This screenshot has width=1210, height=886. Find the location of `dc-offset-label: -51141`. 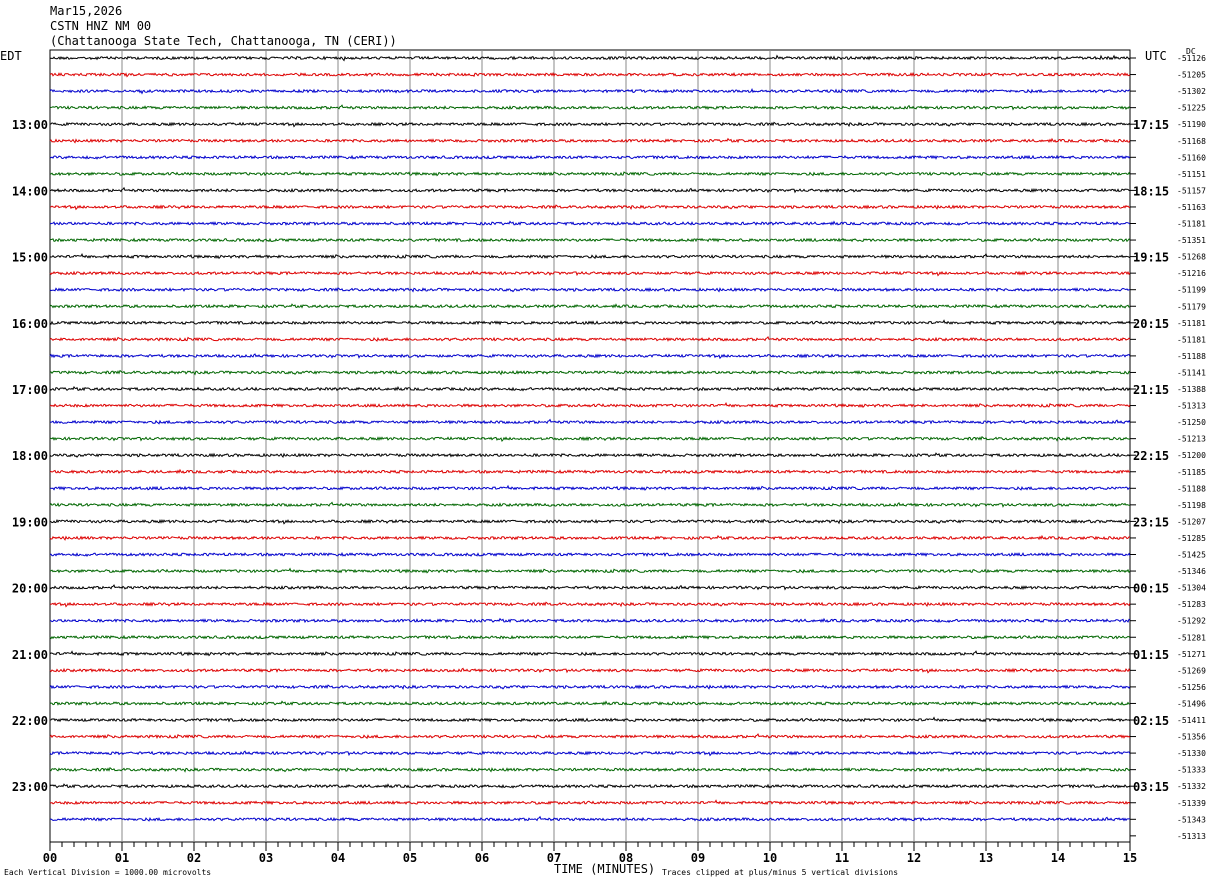

dc-offset-label: -51141 is located at coordinates (1191, 372).